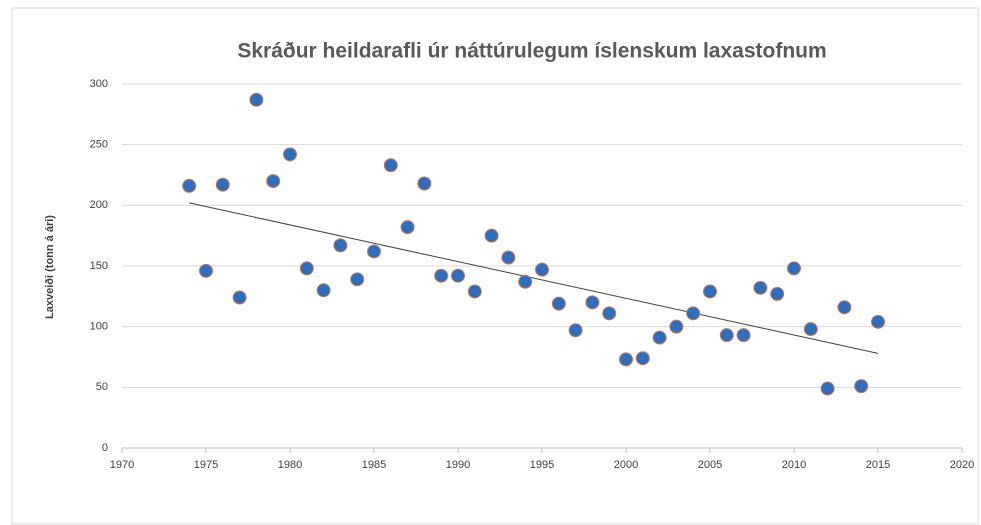 The image size is (981, 525). What do you see at coordinates (710, 465) in the screenshot?
I see `x-tick-label: 2005` at bounding box center [710, 465].